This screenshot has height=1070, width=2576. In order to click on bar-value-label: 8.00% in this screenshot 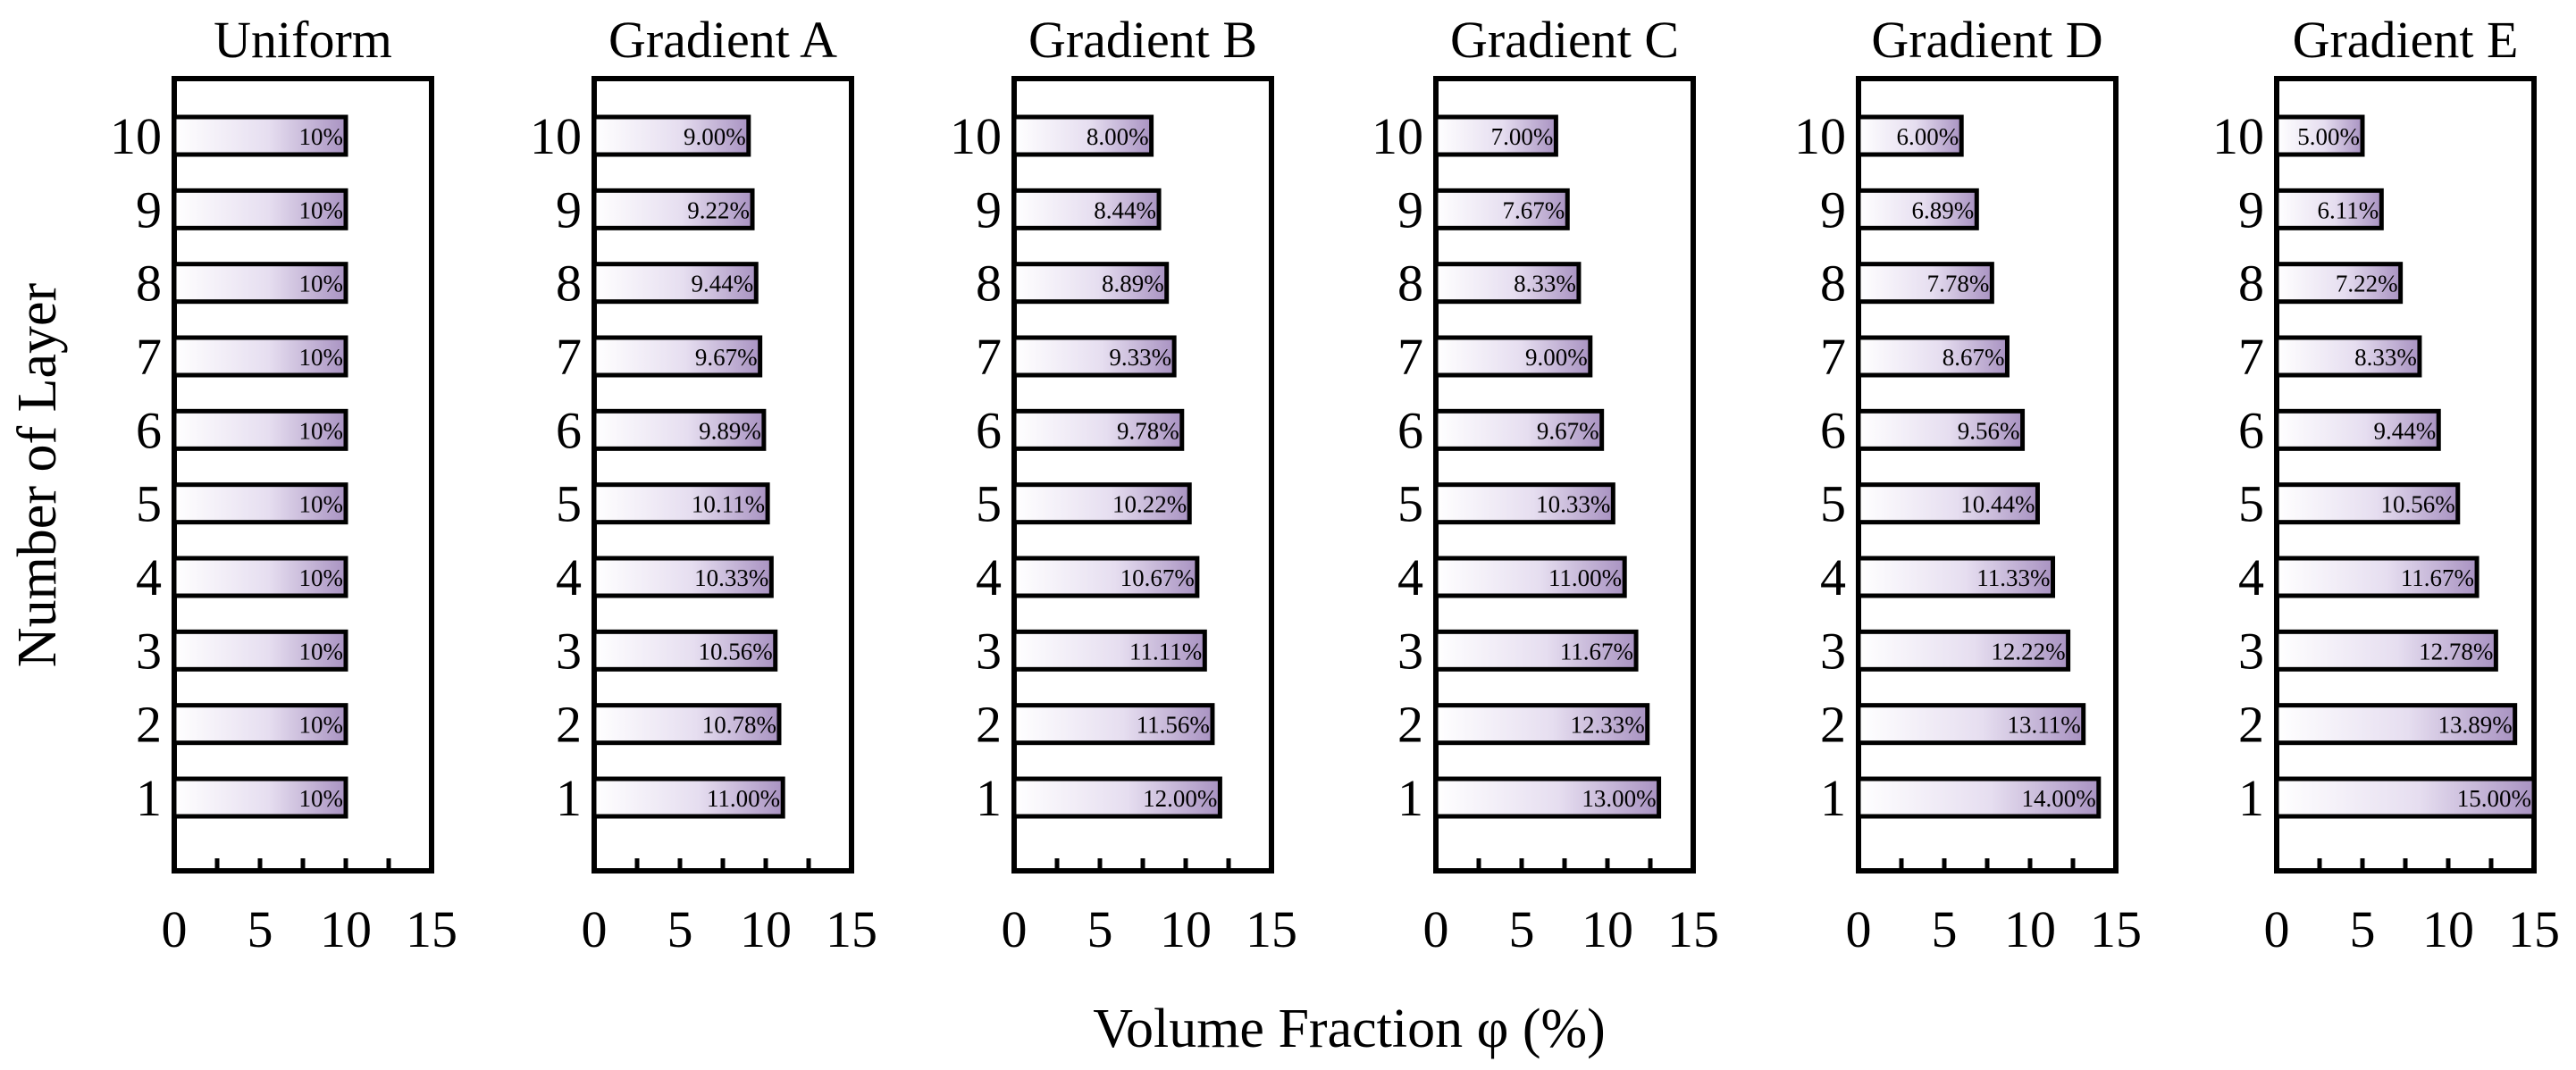, I will do `click(1118, 136)`.